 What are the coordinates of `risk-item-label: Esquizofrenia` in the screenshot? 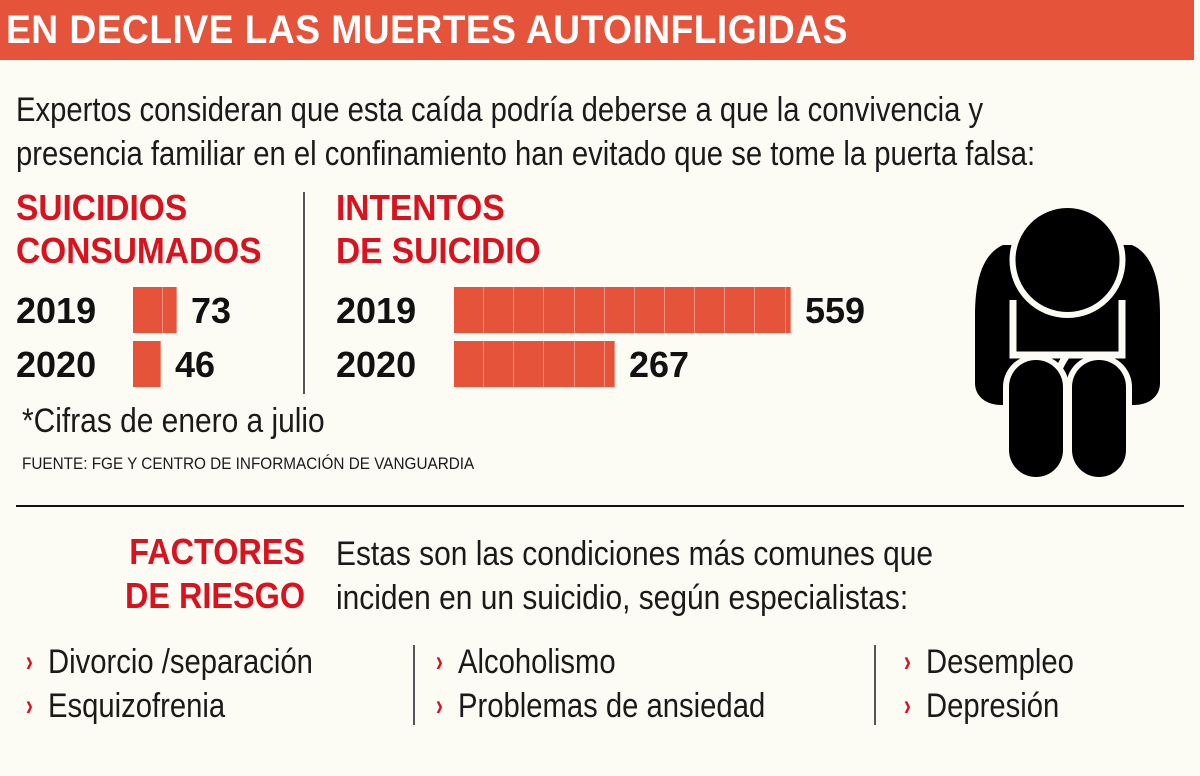 It's located at (137, 705).